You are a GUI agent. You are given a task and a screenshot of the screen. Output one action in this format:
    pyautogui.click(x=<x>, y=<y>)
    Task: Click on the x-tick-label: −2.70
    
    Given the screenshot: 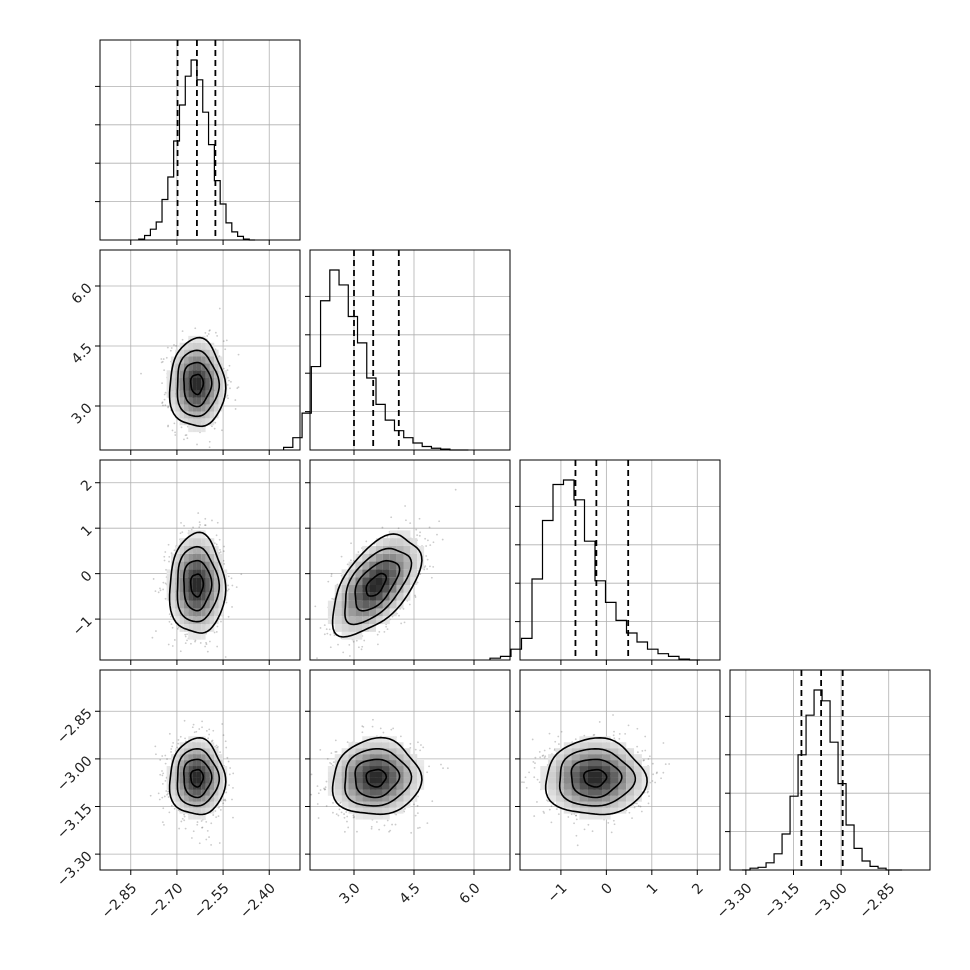 What is the action you would take?
    pyautogui.click(x=166, y=901)
    